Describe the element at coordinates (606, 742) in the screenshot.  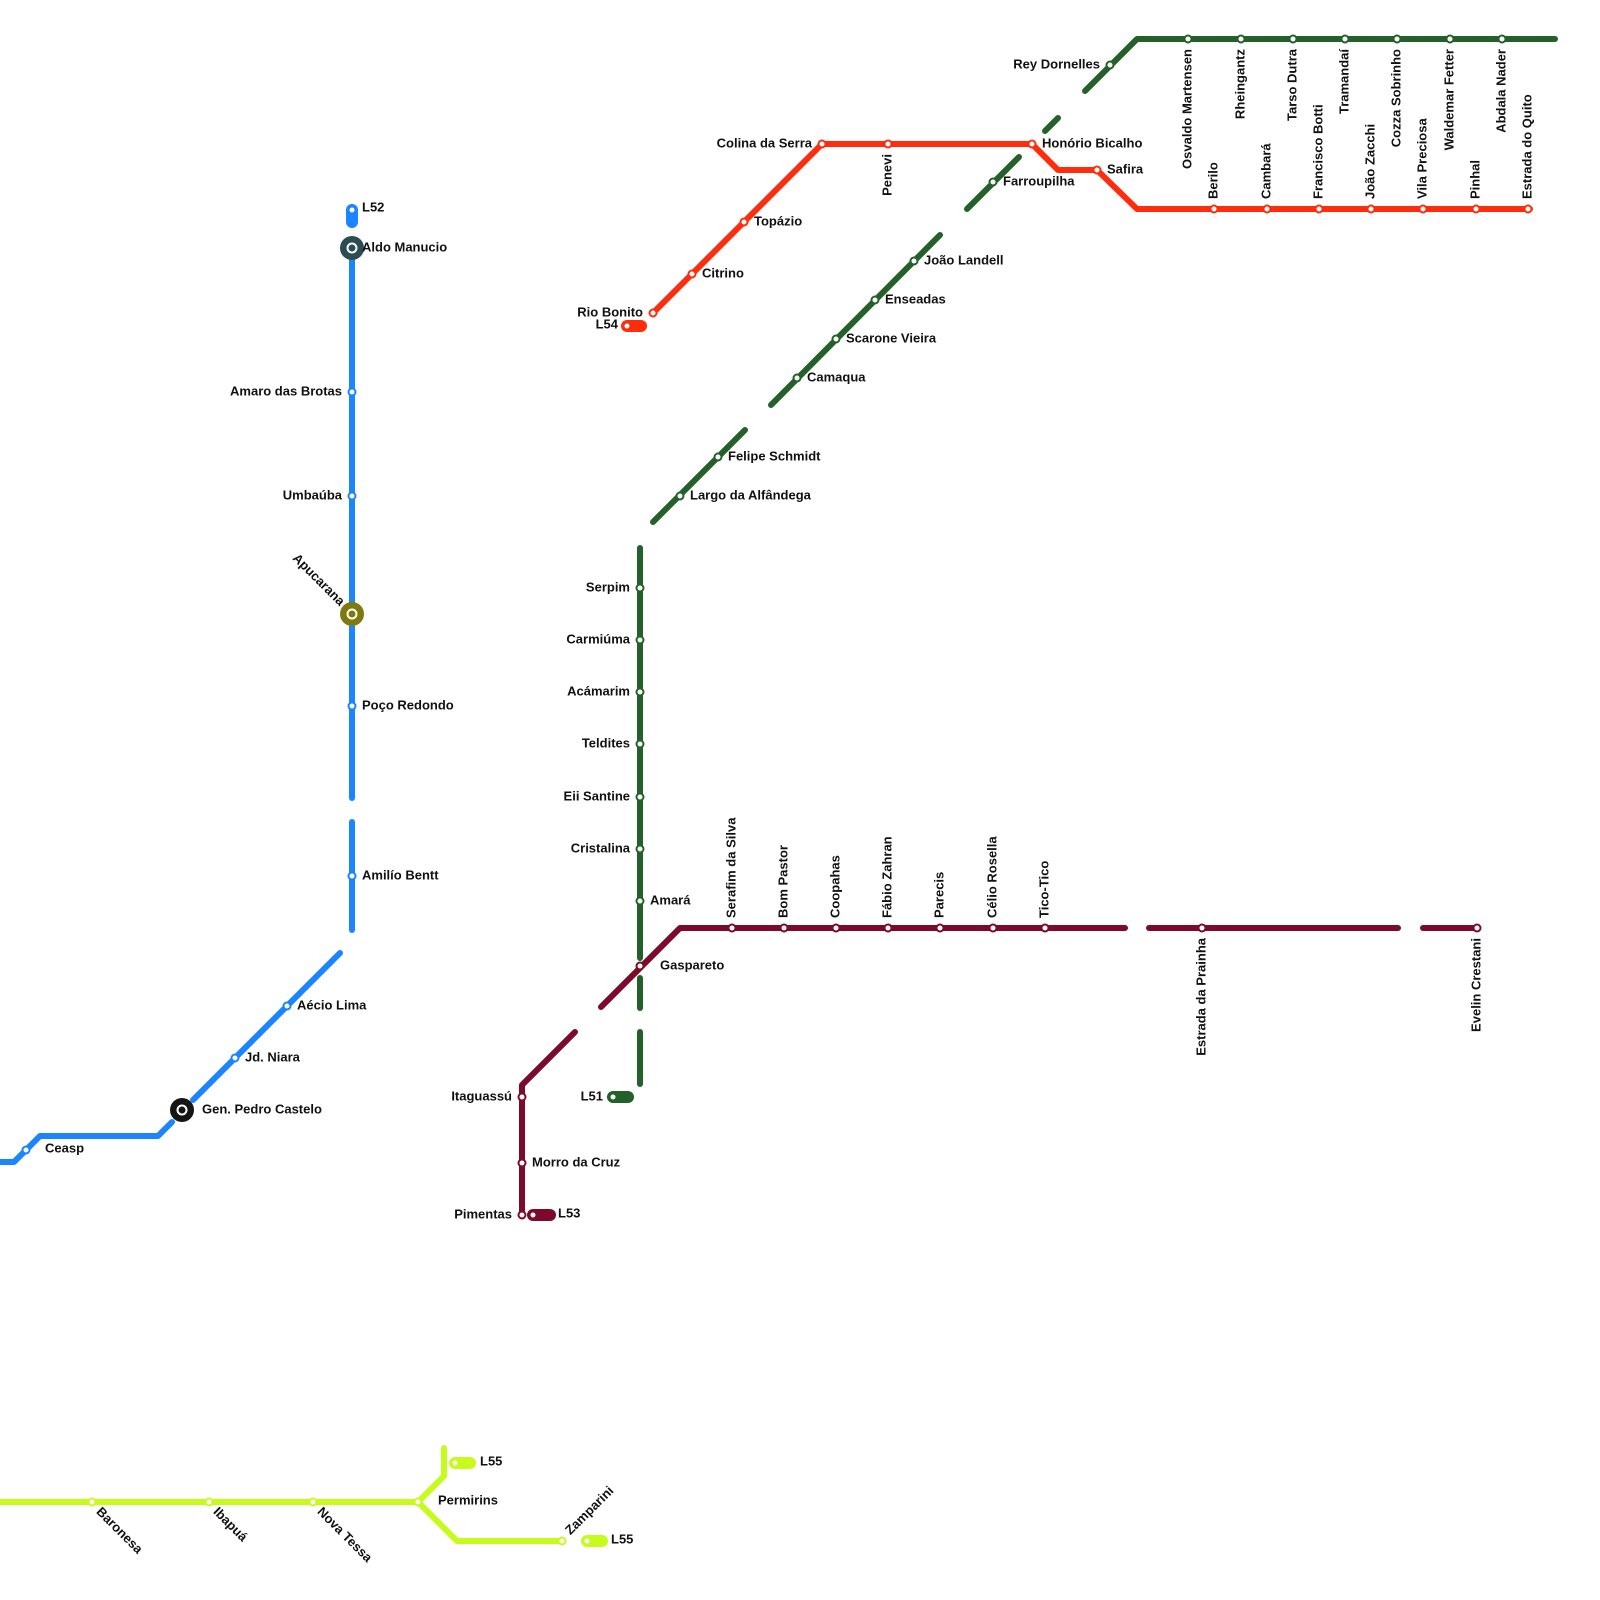
I see `station-label: Teldites` at that location.